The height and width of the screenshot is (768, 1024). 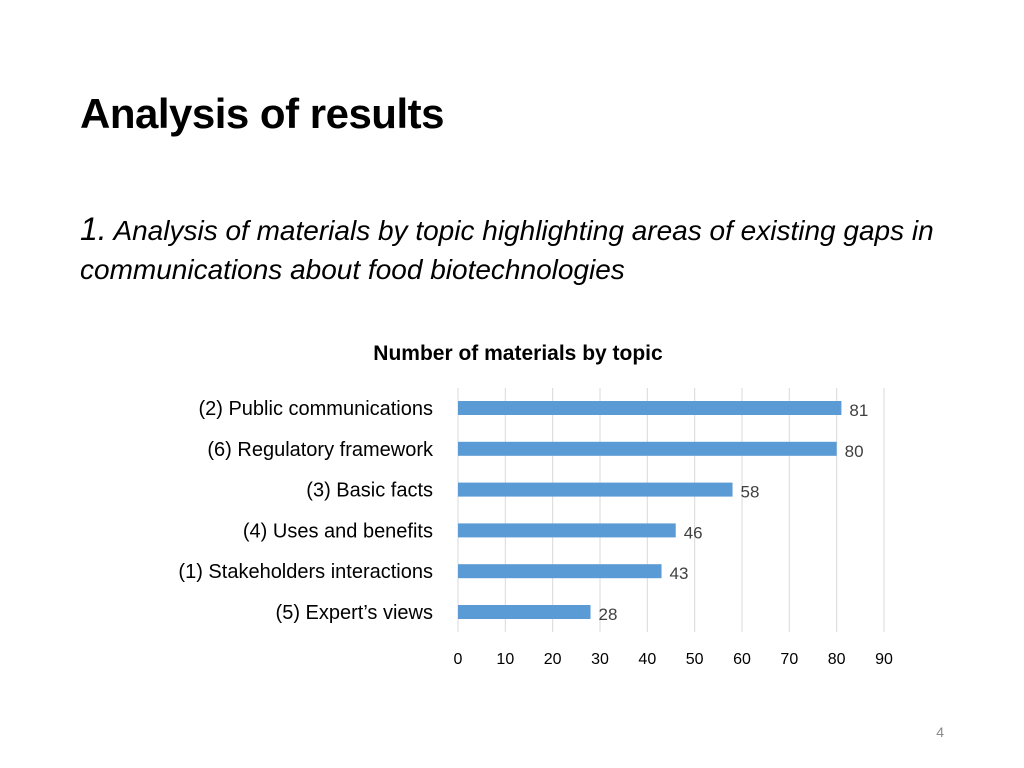 I want to click on category-label: (5) Expert’s views, so click(x=354, y=613).